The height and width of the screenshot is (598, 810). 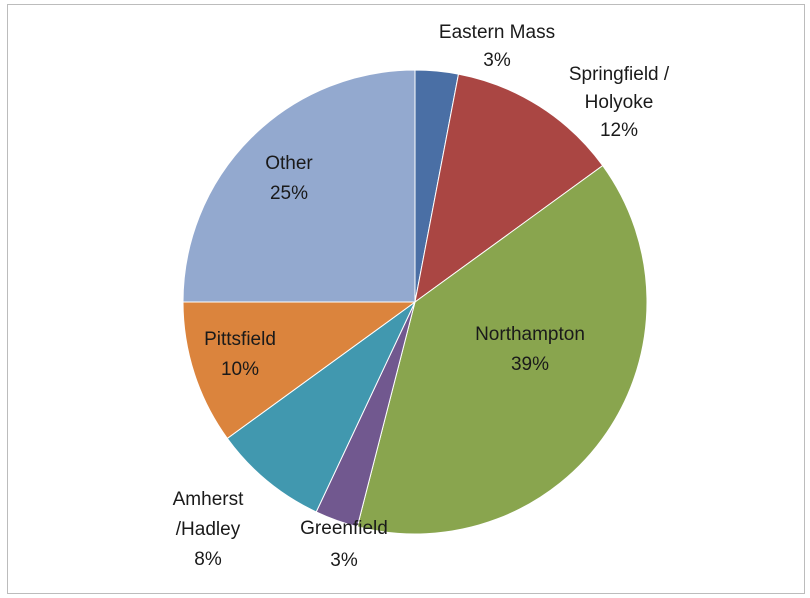 I want to click on slice-label-eastern-mass: Eastern Mass 3%, so click(x=497, y=46).